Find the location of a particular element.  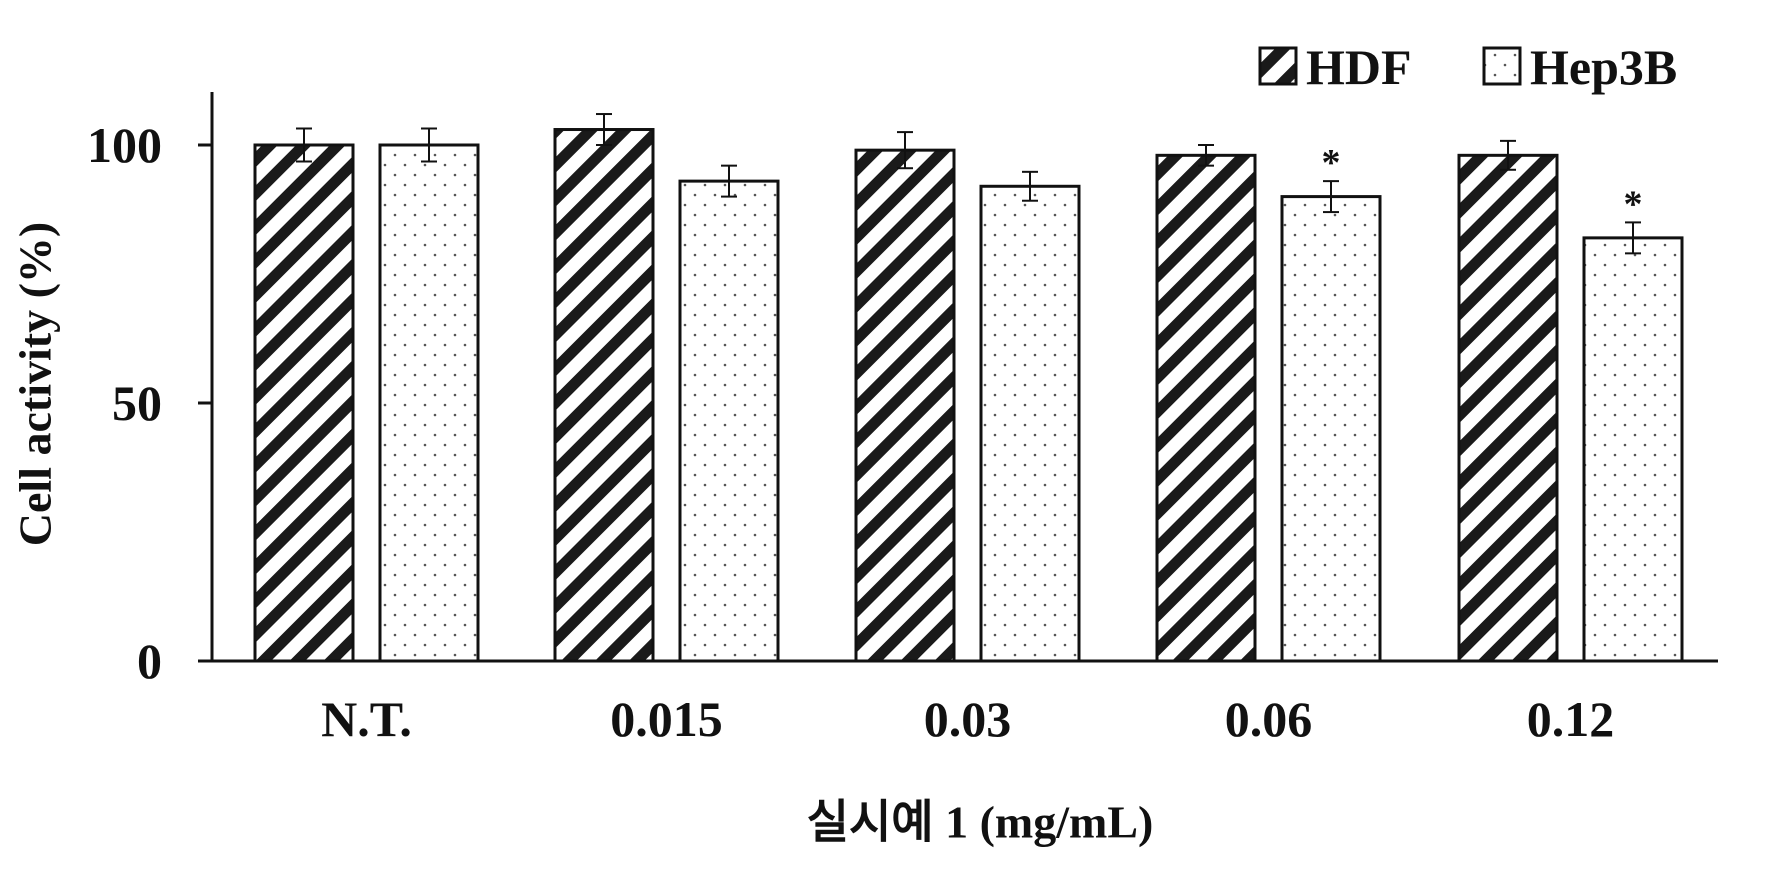

x-tick-label-0-06: 0.06 is located at coordinates (1269, 719).